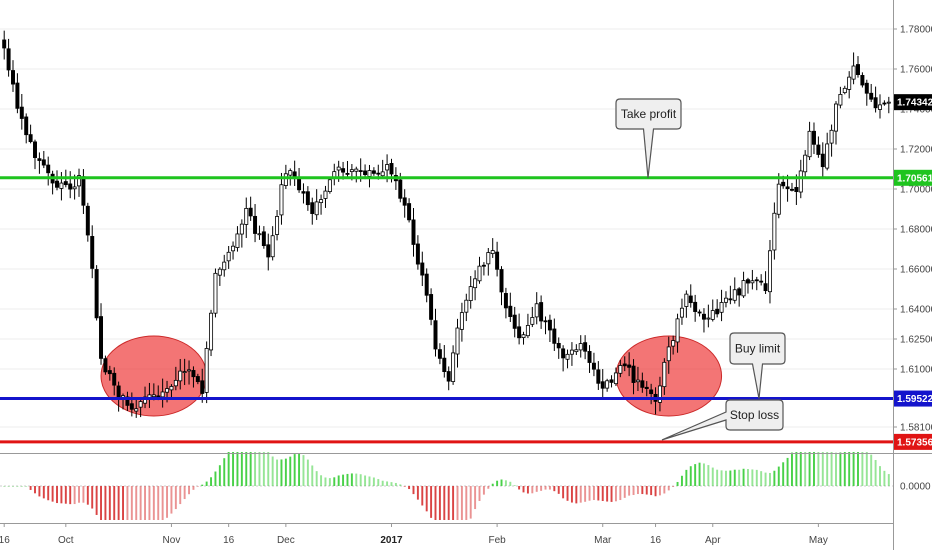  Describe the element at coordinates (913, 441) in the screenshot. I see `stop-loss-price-tag-bg` at that location.